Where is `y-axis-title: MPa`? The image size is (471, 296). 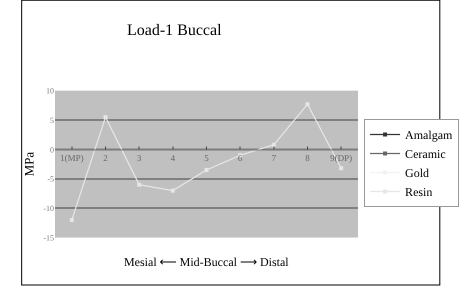
y-axis-title: MPa is located at coordinates (28, 164).